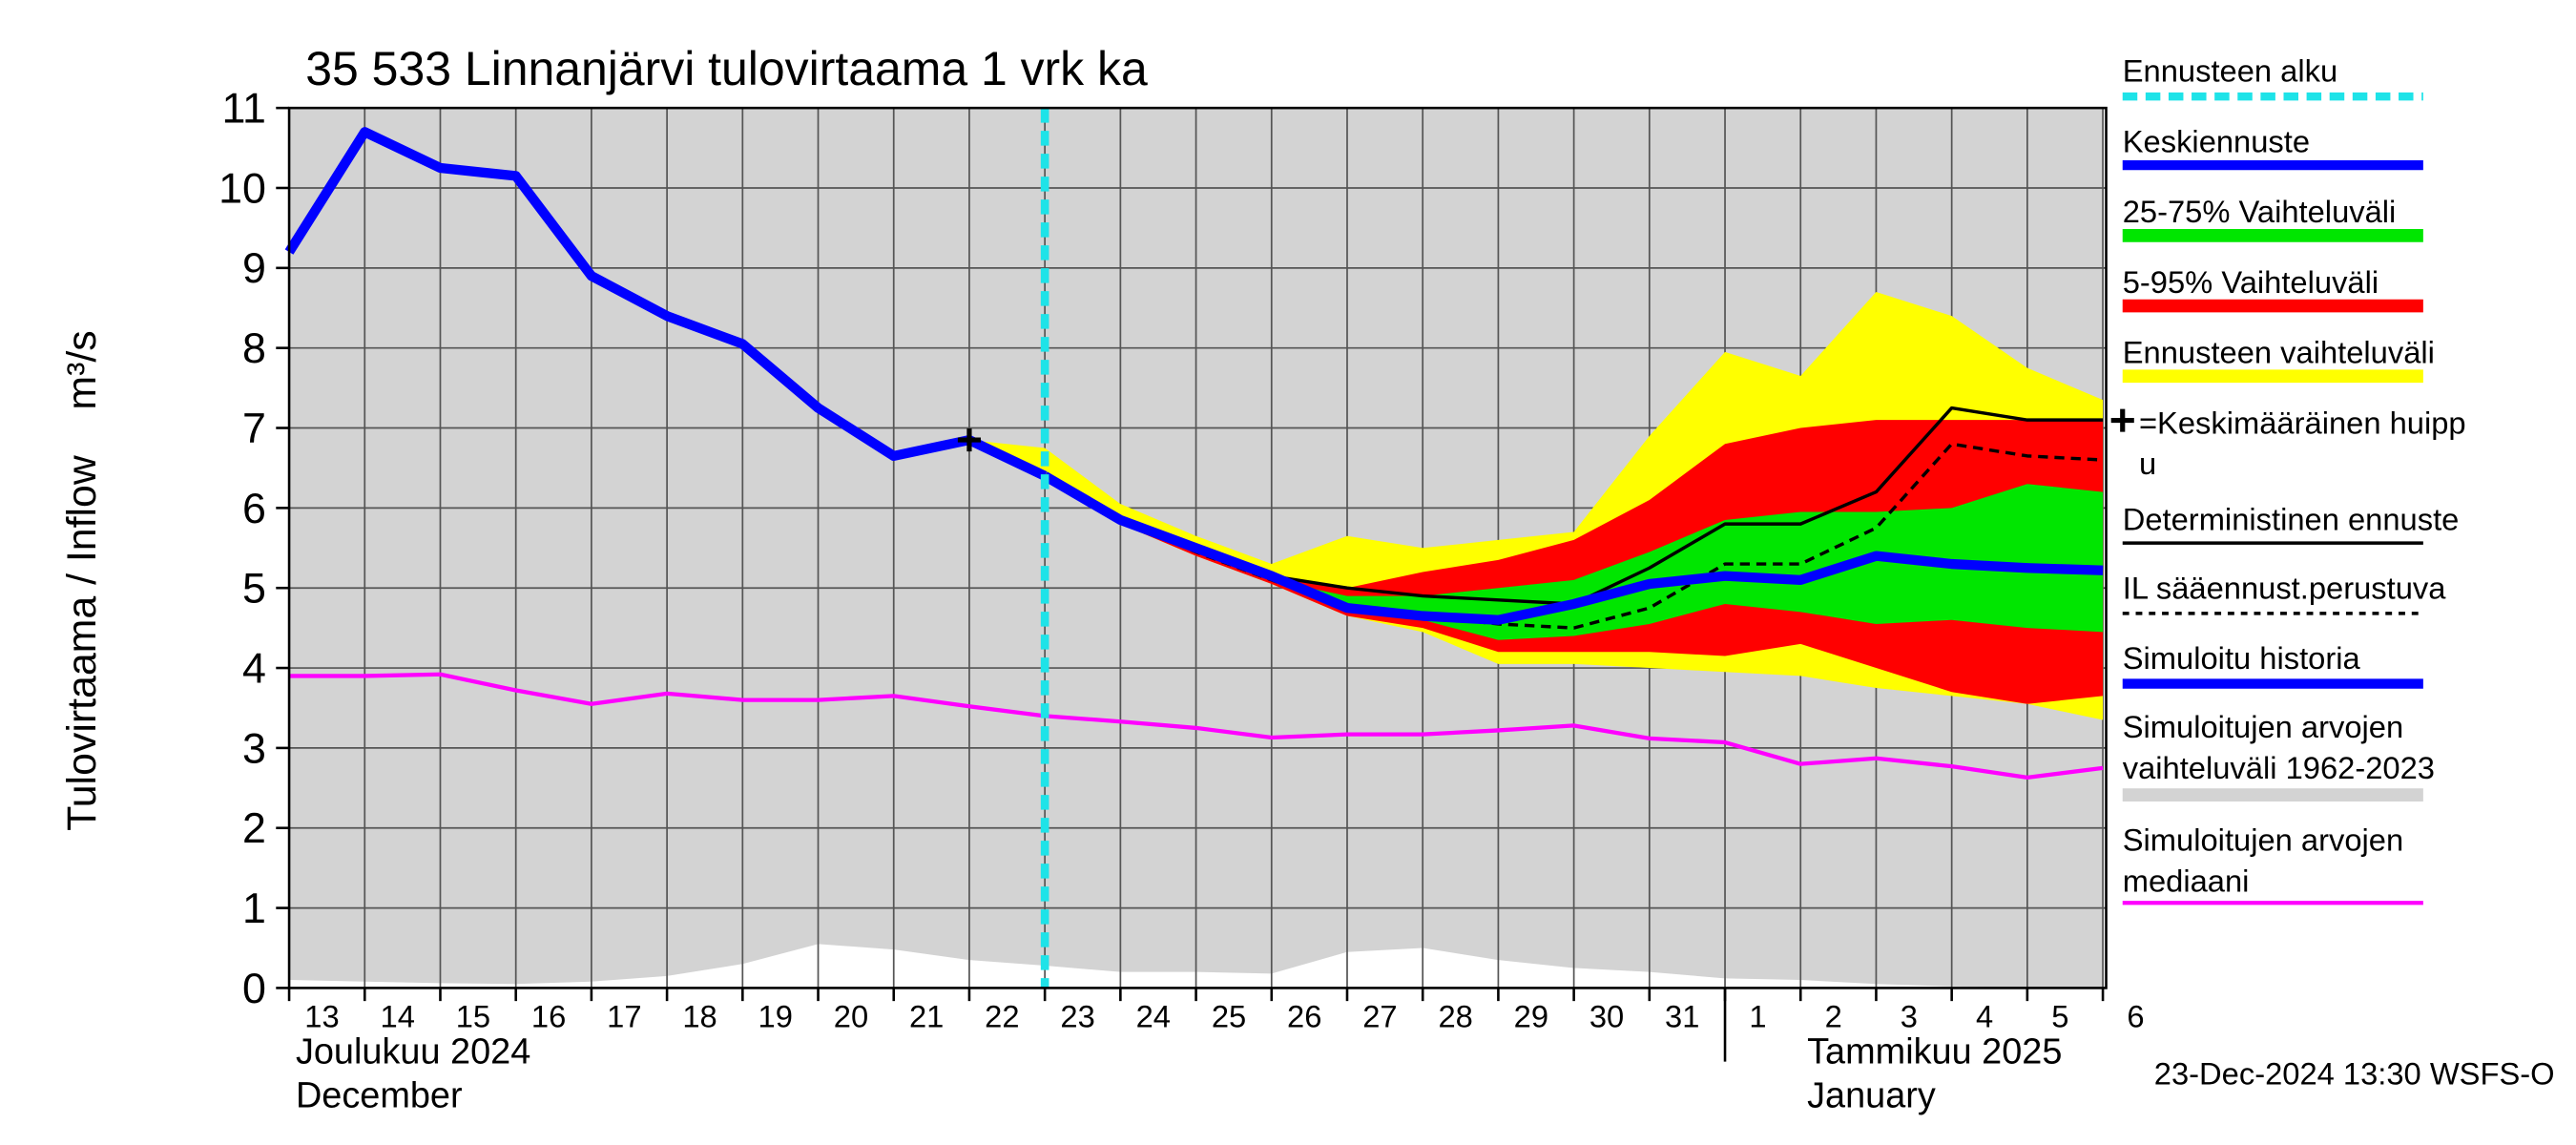  Describe the element at coordinates (1531, 1017) in the screenshot. I see `x-tick-label: 29` at that location.